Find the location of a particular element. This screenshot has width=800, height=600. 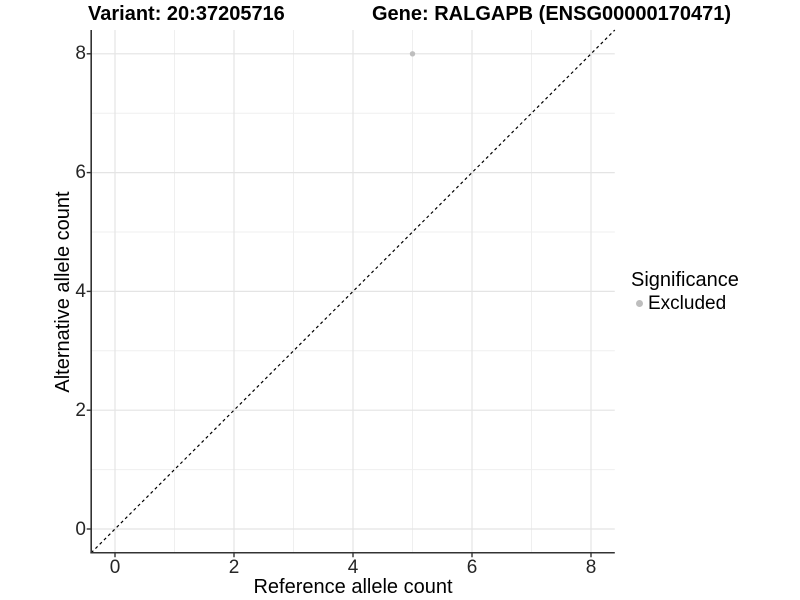

variant-title: Variant: 20:37205716 is located at coordinates (186, 14).